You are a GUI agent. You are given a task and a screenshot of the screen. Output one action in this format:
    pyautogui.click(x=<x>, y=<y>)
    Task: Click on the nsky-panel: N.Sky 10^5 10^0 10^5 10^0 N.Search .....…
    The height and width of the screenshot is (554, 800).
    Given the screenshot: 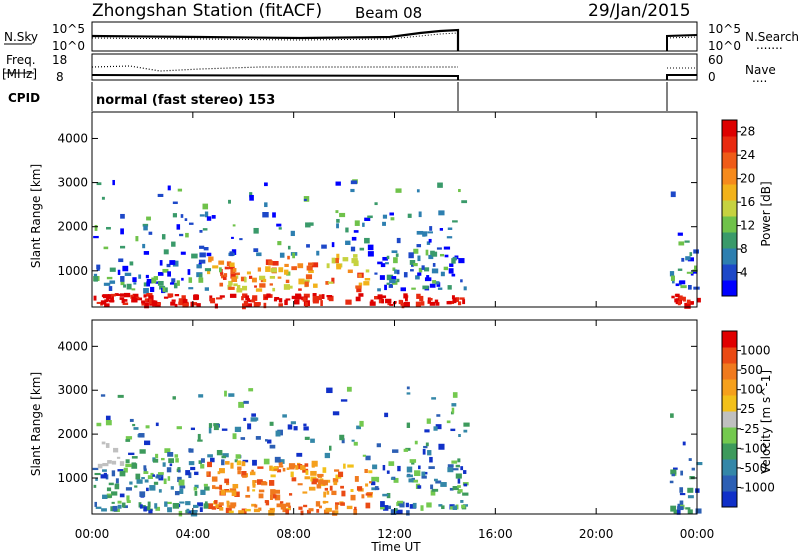 What is the action you would take?
    pyautogui.click(x=401, y=37)
    